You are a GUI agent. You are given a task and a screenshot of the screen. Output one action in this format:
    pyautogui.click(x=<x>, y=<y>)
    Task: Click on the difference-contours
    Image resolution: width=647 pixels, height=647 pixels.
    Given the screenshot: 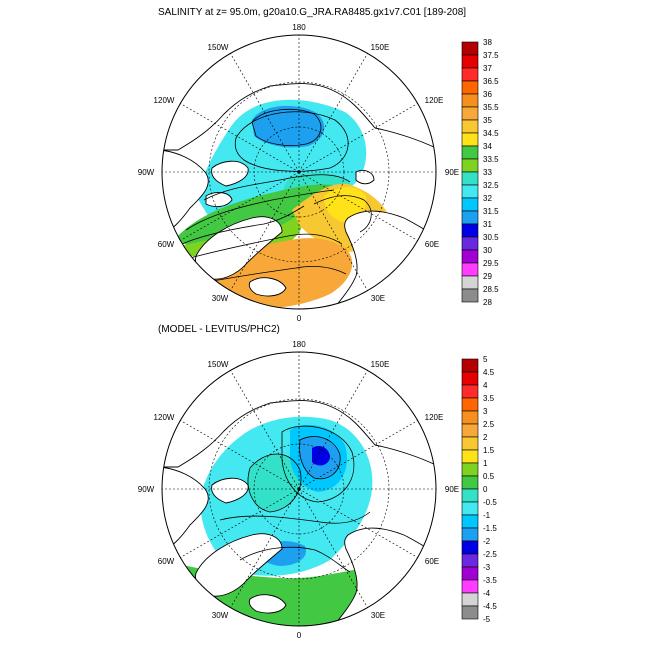 What is the action you would take?
    pyautogui.click(x=295, y=499)
    